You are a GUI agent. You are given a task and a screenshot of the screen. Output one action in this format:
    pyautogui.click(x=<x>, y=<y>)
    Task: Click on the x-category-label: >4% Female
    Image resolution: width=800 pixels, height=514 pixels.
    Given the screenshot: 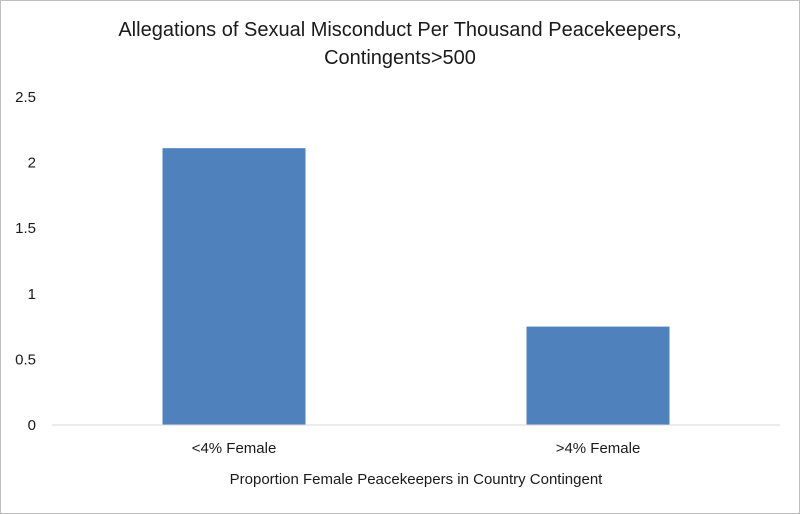 What is the action you would take?
    pyautogui.click(x=598, y=448)
    